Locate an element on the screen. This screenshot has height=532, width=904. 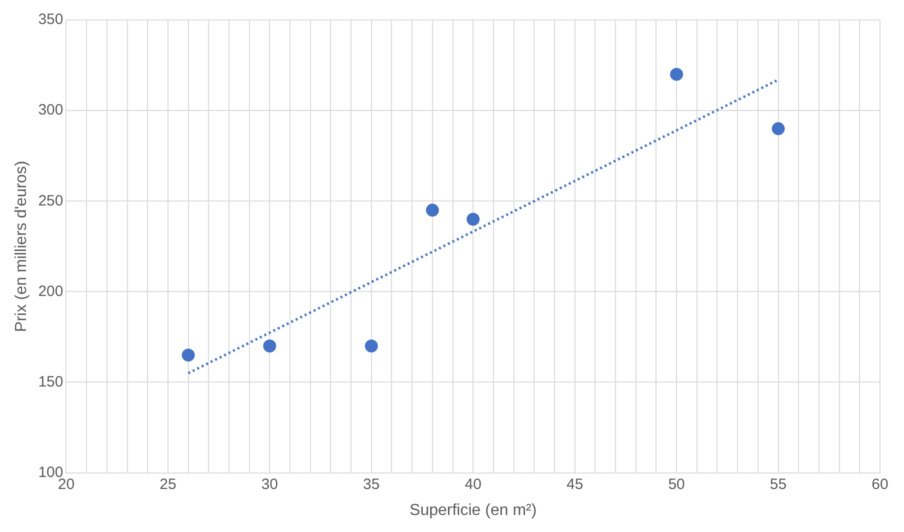
y-axis-title: Prix (en milliers d'euros) is located at coordinates (21, 246).